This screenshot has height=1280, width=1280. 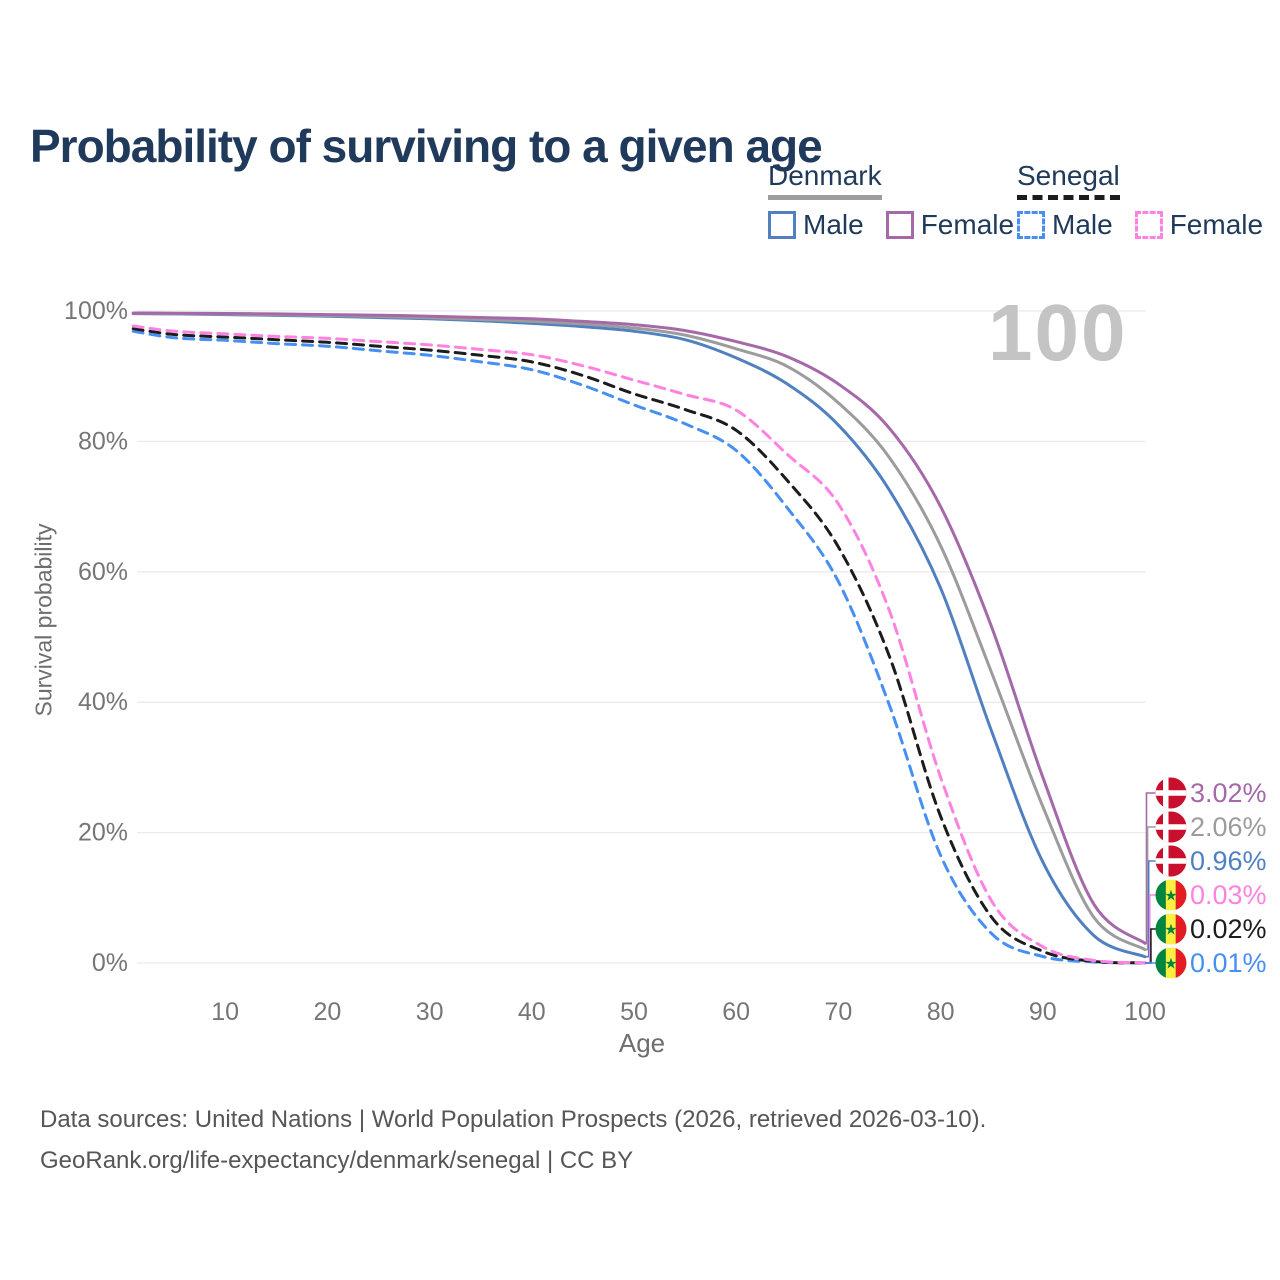 I want to click on legend-item-denmark-female: Female, so click(x=950, y=225).